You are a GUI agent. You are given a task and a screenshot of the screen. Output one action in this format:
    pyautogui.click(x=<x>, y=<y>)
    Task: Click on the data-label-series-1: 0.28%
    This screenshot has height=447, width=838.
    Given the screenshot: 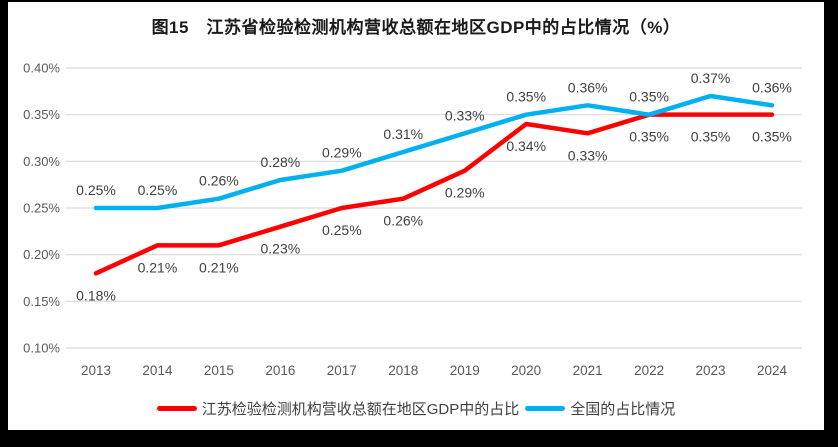 What is the action you would take?
    pyautogui.click(x=281, y=162)
    